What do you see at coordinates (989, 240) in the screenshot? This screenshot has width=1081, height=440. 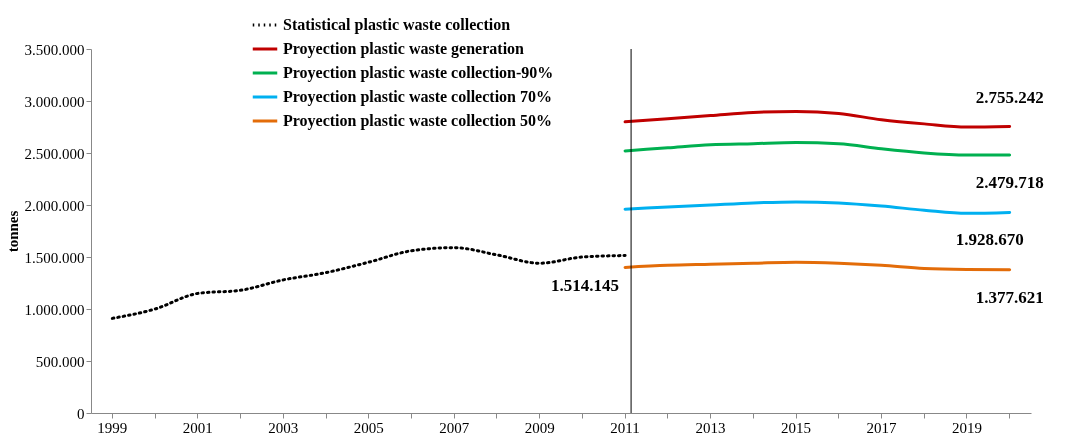 I see `annotation: 1.928.670` at bounding box center [989, 240].